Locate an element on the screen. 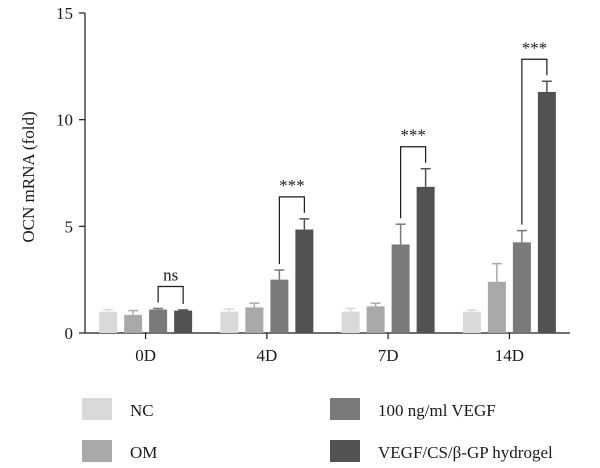 This screenshot has height=468, width=600. x-axis: 0D 4D 7D 14D is located at coordinates (327, 348).